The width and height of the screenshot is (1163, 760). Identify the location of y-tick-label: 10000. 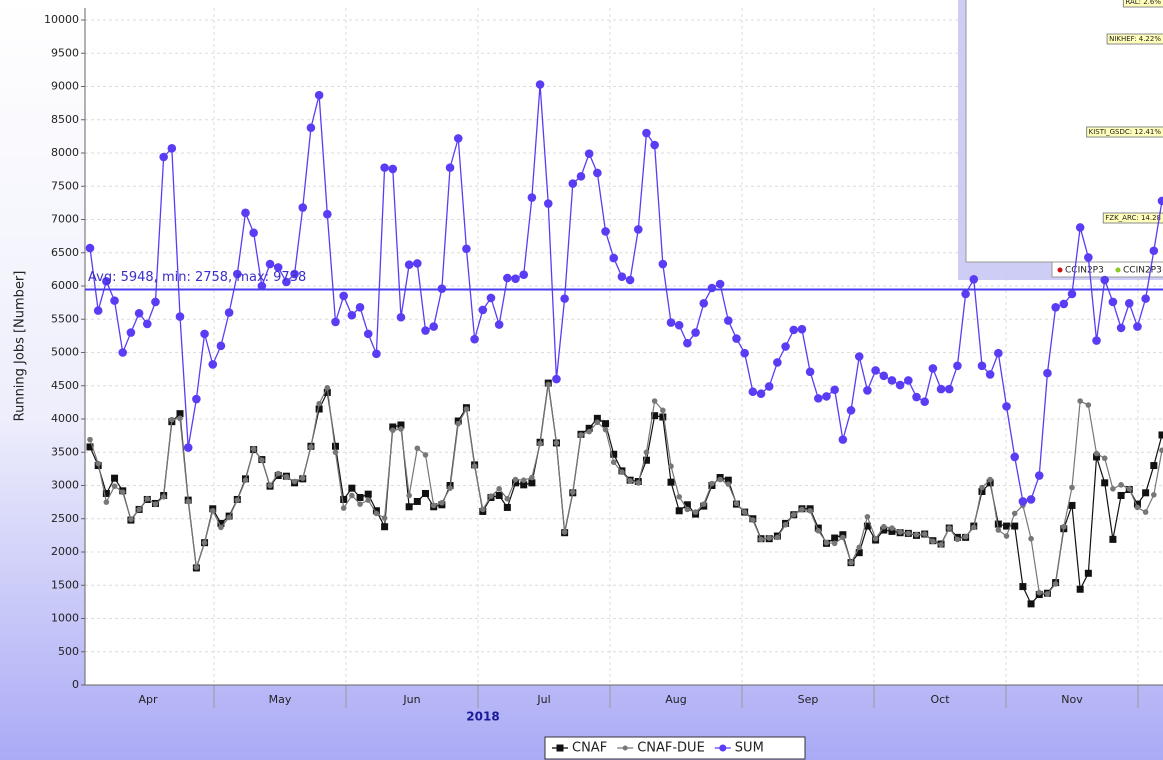
(61, 19).